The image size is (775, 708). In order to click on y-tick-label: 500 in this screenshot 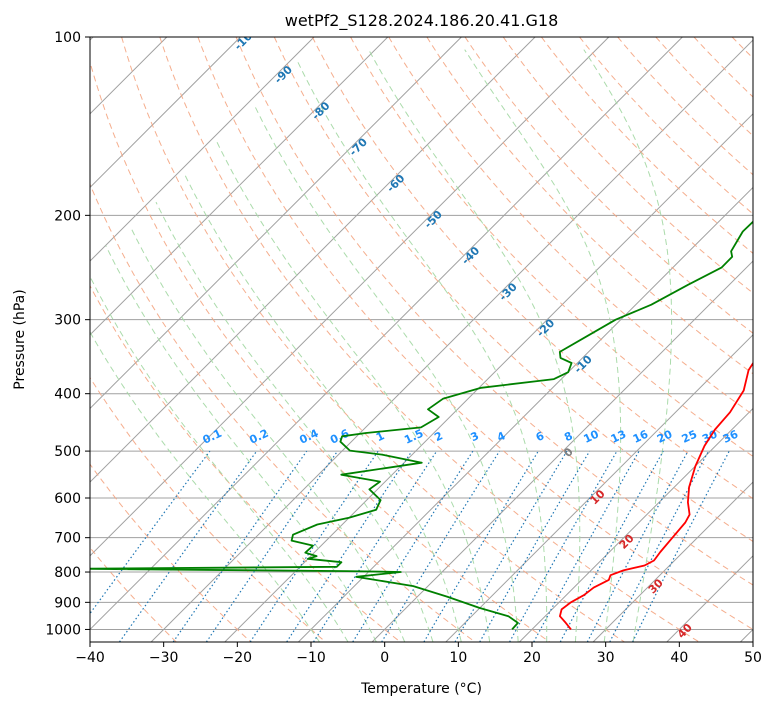, I will do `click(67, 452)`.